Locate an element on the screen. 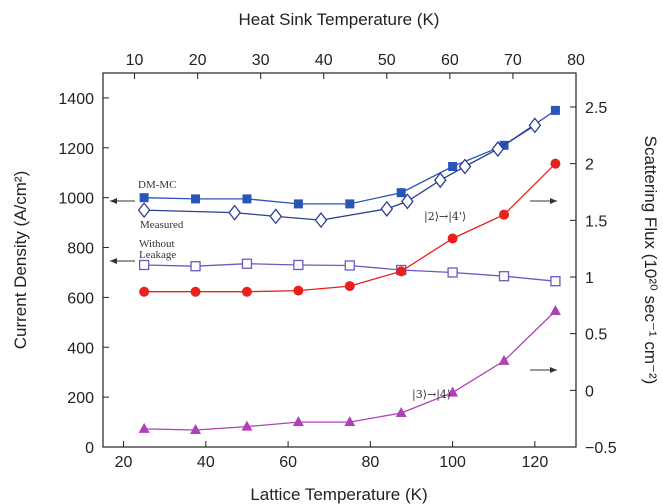  y-tick-label: 1000 is located at coordinates (76, 199).